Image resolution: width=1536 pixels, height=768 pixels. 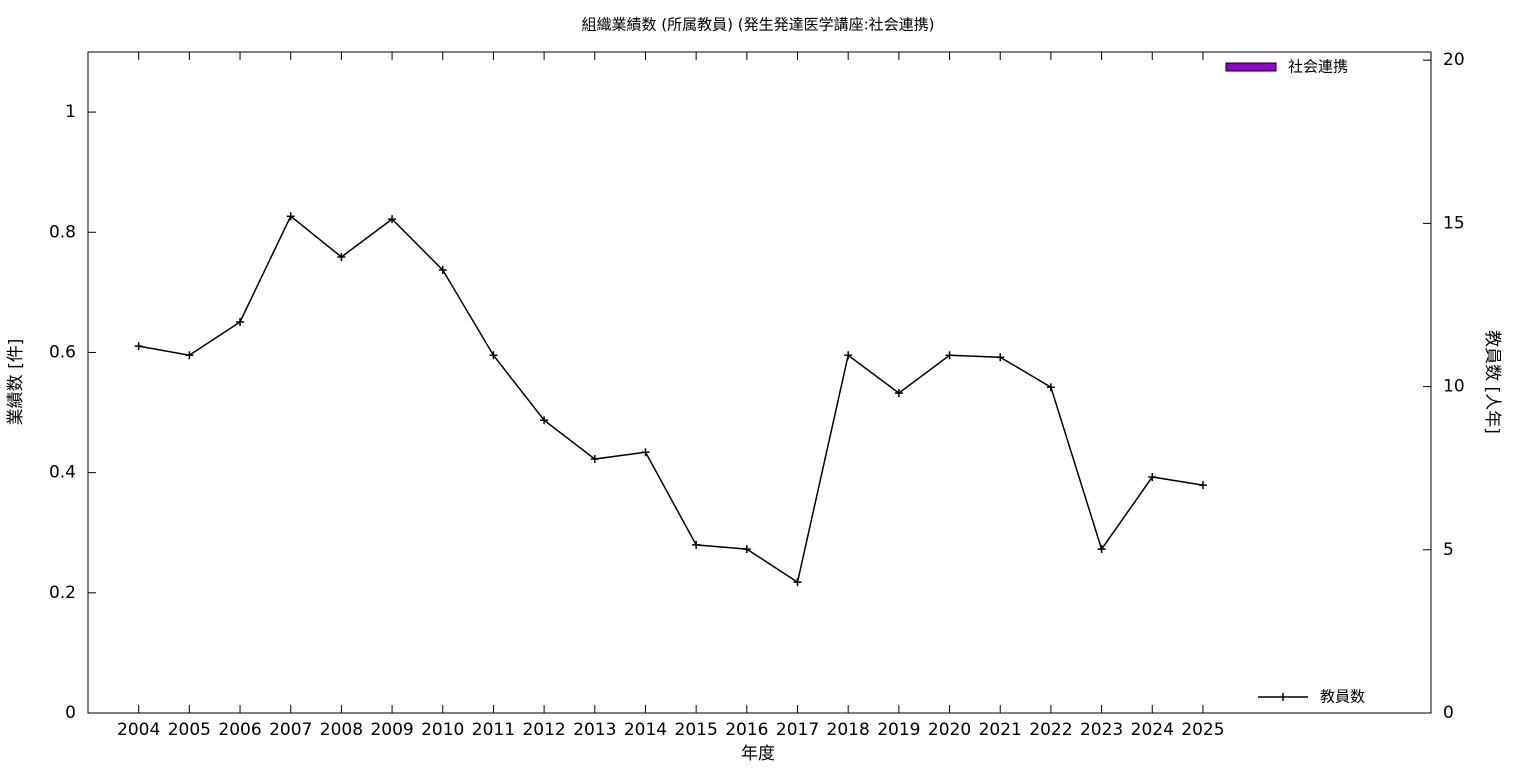 What do you see at coordinates (62, 473) in the screenshot?
I see `y-tick-label: 0.4` at bounding box center [62, 473].